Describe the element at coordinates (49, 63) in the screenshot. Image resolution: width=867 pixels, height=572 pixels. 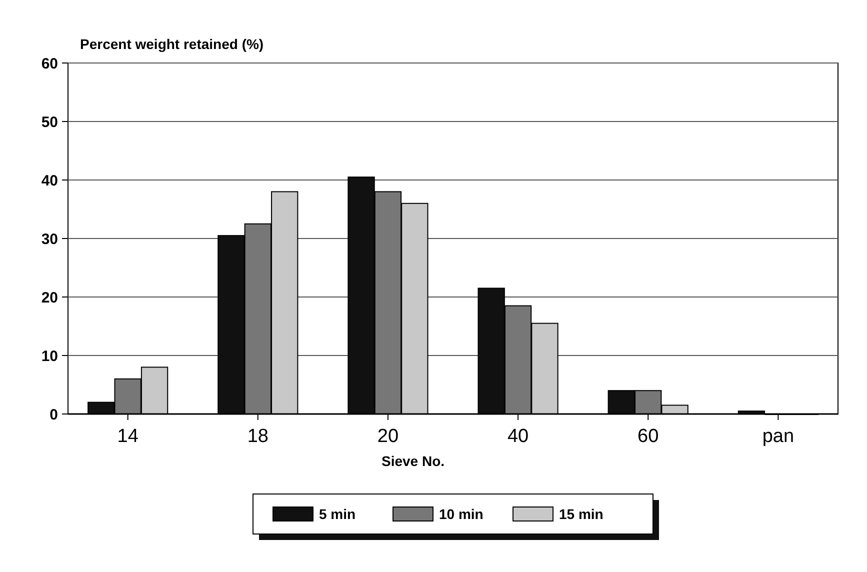
I see `y-tick-label: 60` at that location.